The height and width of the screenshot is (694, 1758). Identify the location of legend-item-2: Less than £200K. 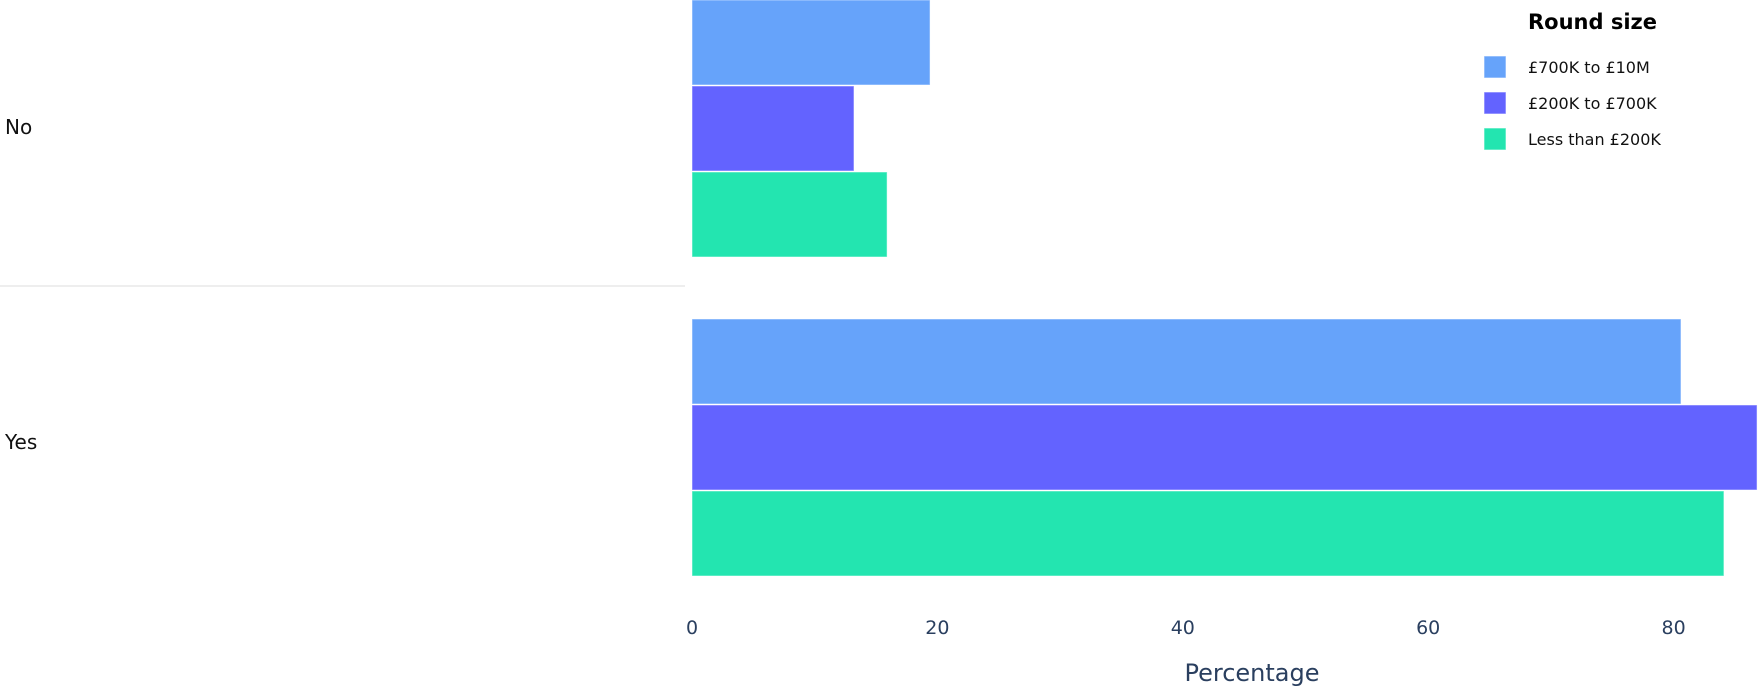
(1594, 139).